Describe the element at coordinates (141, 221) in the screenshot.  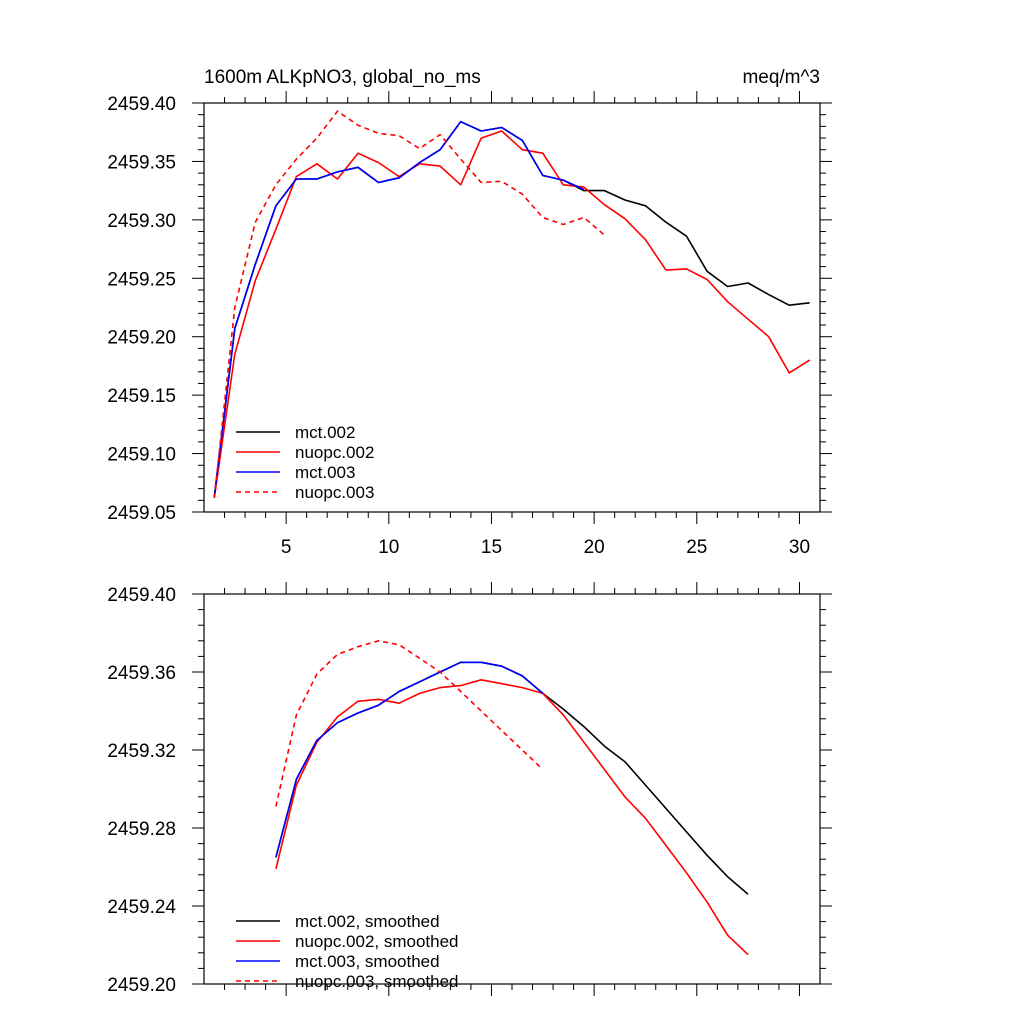
I see `y-tick-label: 2459.30` at that location.